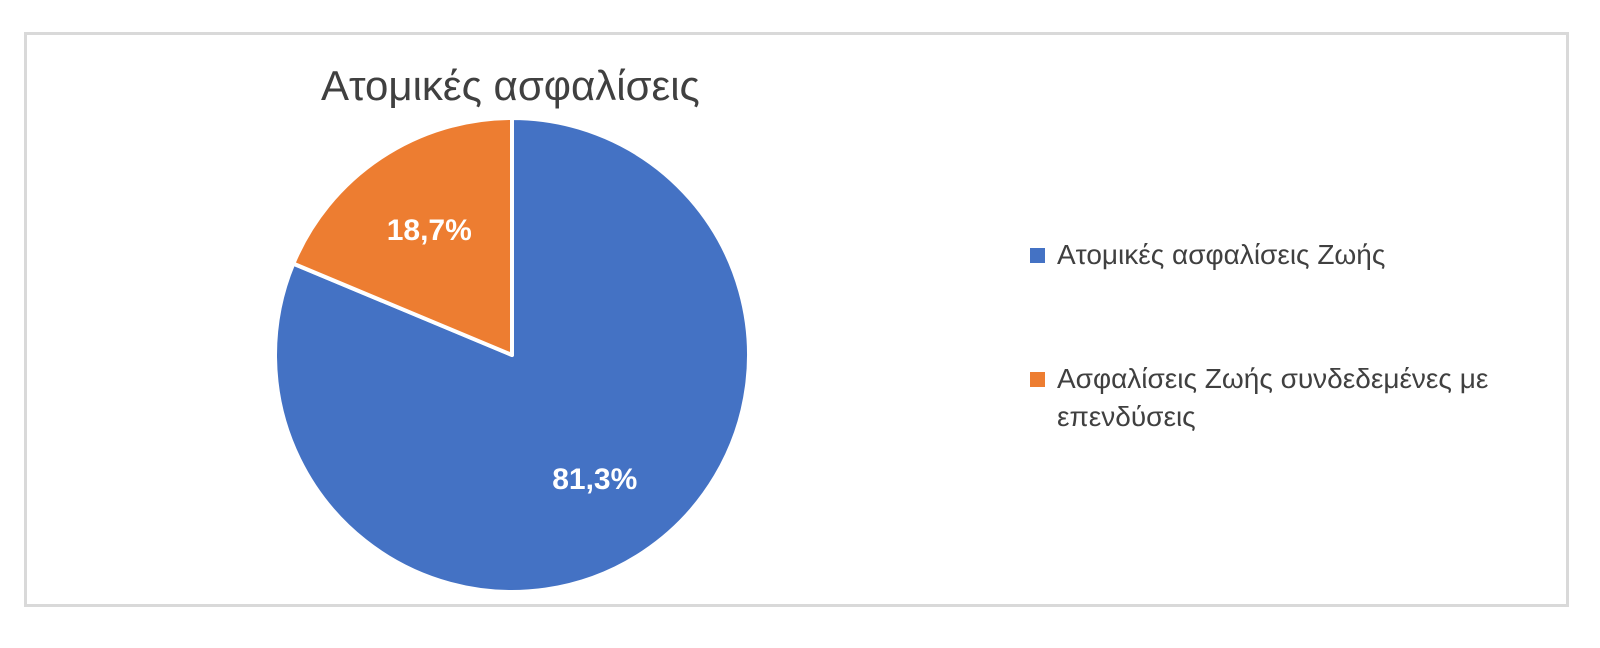 Image resolution: width=1600 pixels, height=648 pixels. I want to click on legend-item-individual-life: Ατομικές ασφαλίσεις Ζωής, so click(1270, 255).